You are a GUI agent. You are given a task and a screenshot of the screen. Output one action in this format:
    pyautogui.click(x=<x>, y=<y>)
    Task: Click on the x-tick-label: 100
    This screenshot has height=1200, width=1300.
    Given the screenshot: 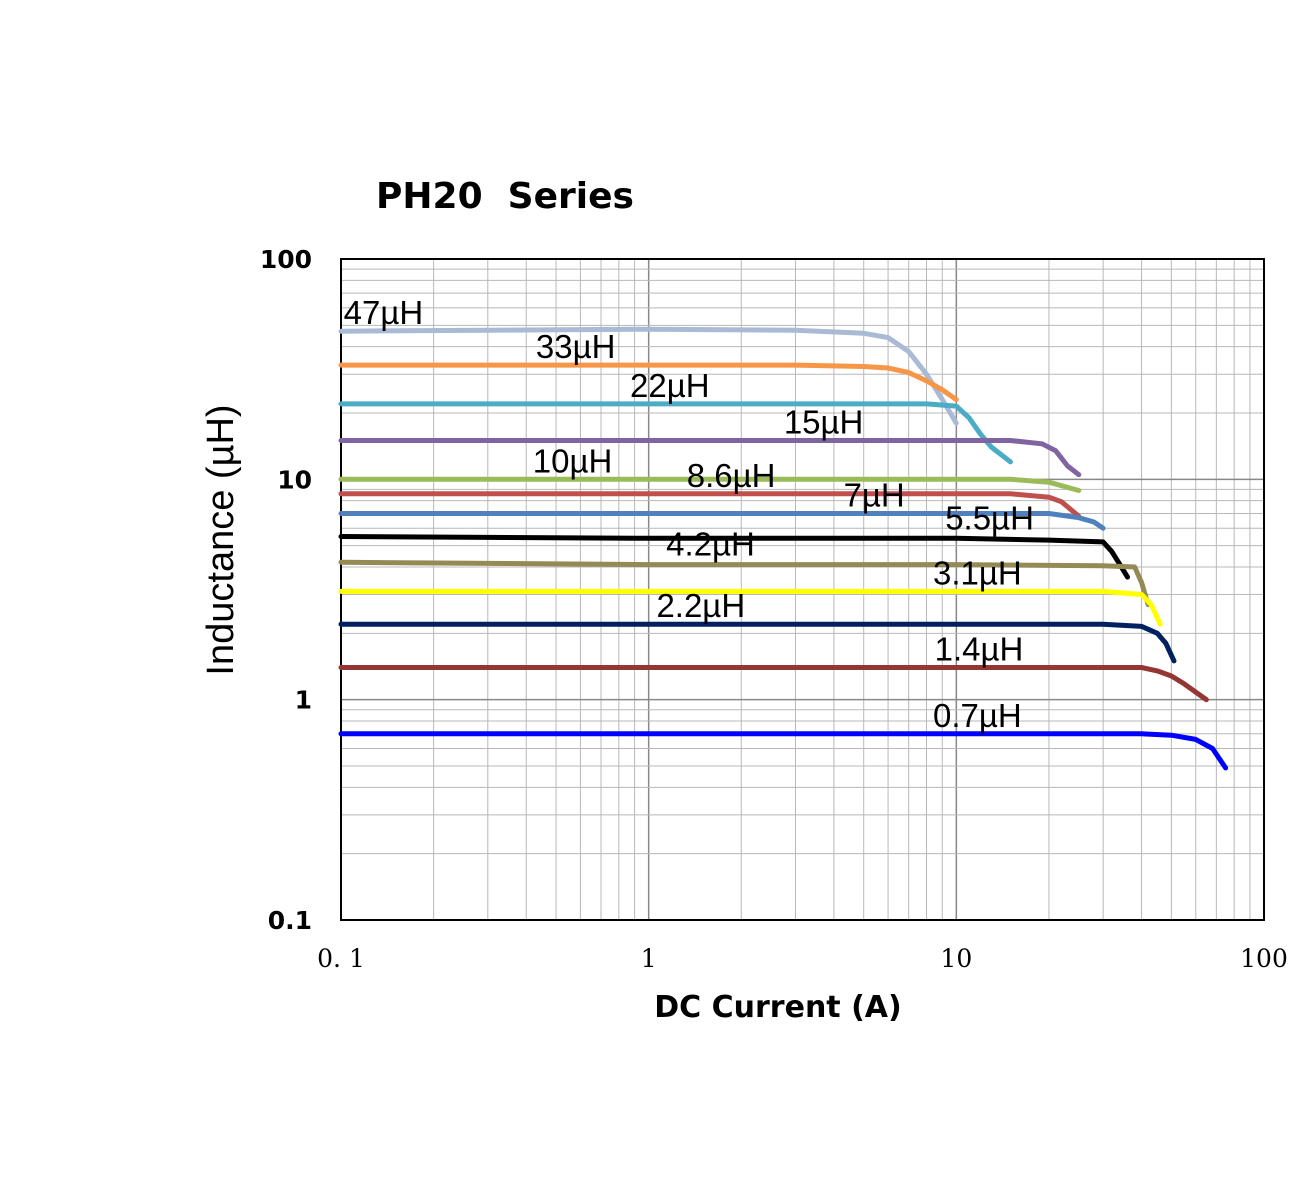 What is the action you would take?
    pyautogui.click(x=1264, y=958)
    